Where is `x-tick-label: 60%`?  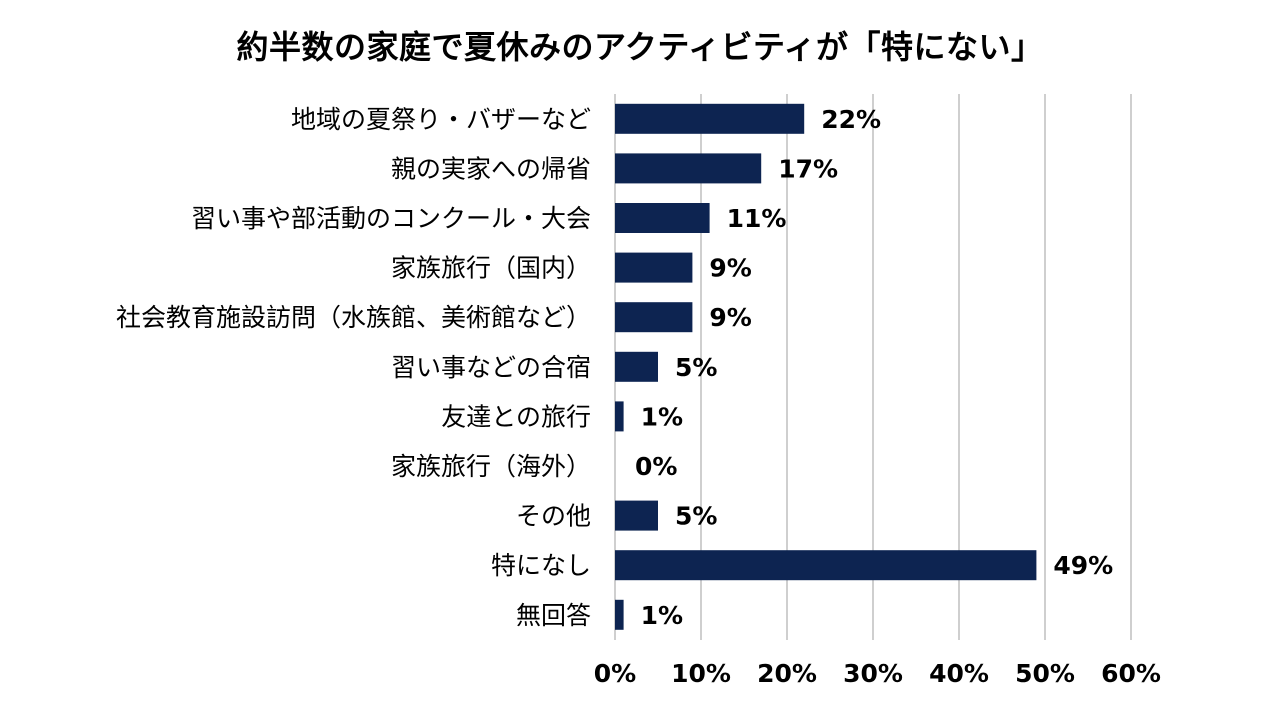 x-tick-label: 60% is located at coordinates (1131, 673).